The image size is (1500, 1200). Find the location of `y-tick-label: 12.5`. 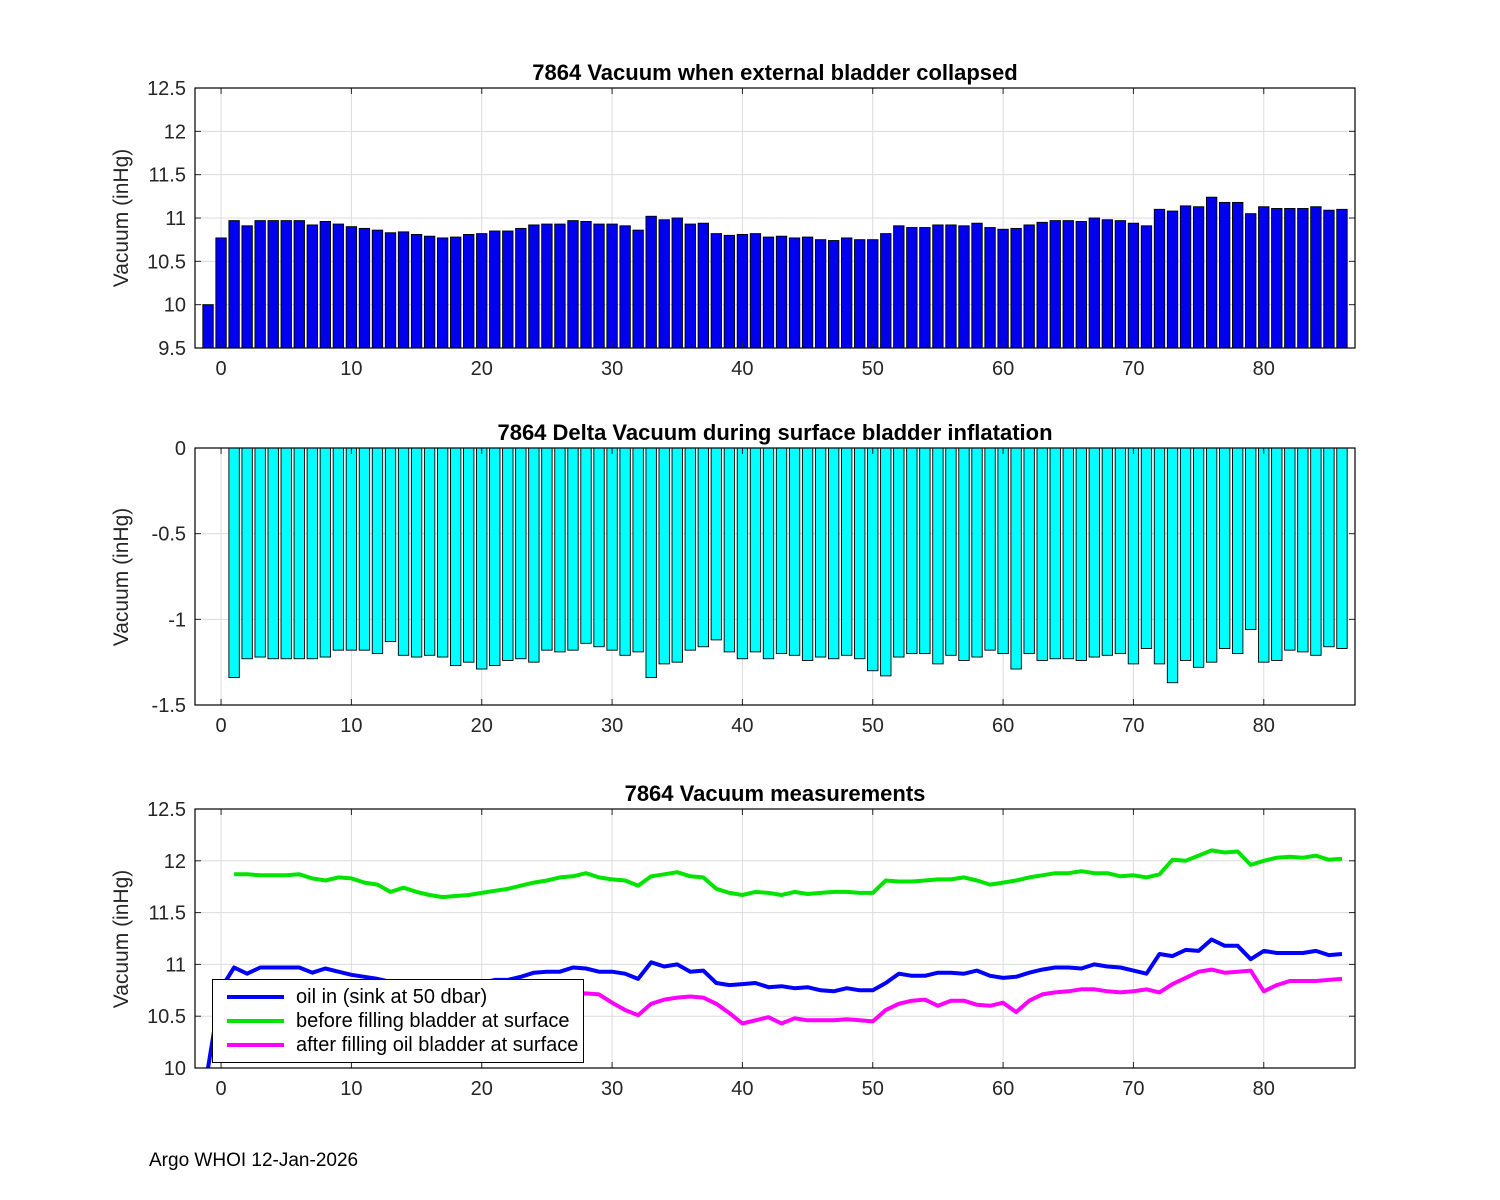

y-tick-label: 12.5 is located at coordinates (166, 89).